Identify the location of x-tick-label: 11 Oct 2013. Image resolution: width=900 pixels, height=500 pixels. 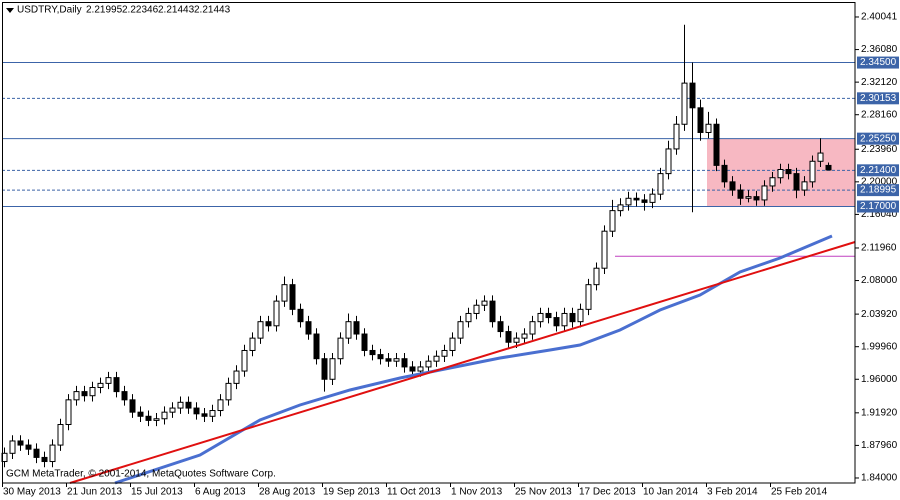
(414, 492).